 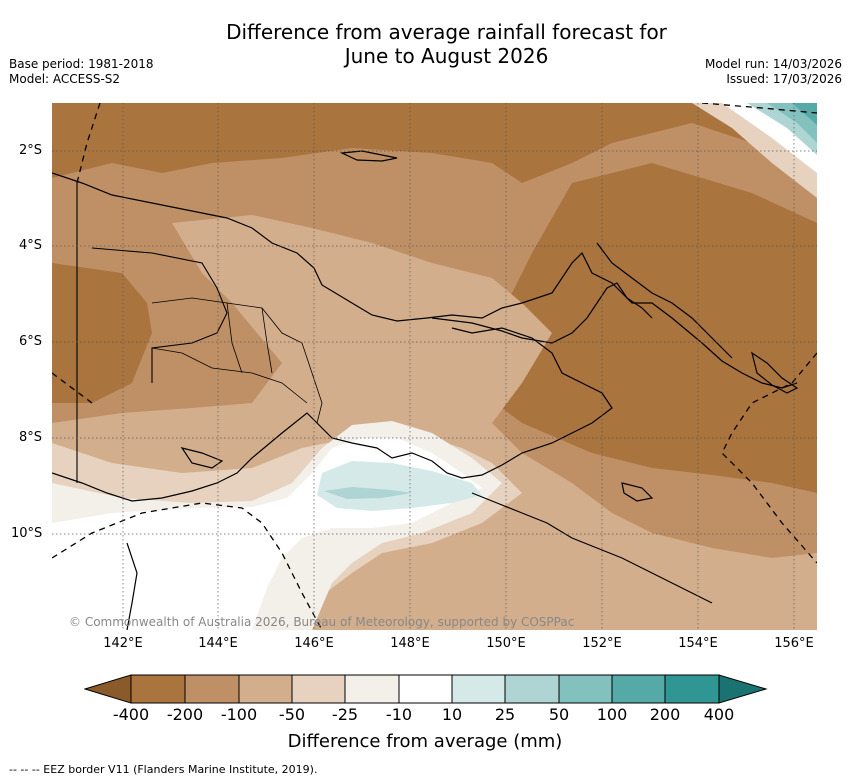 What do you see at coordinates (31, 150) in the screenshot?
I see `lat-label-2s: 2°S` at bounding box center [31, 150].